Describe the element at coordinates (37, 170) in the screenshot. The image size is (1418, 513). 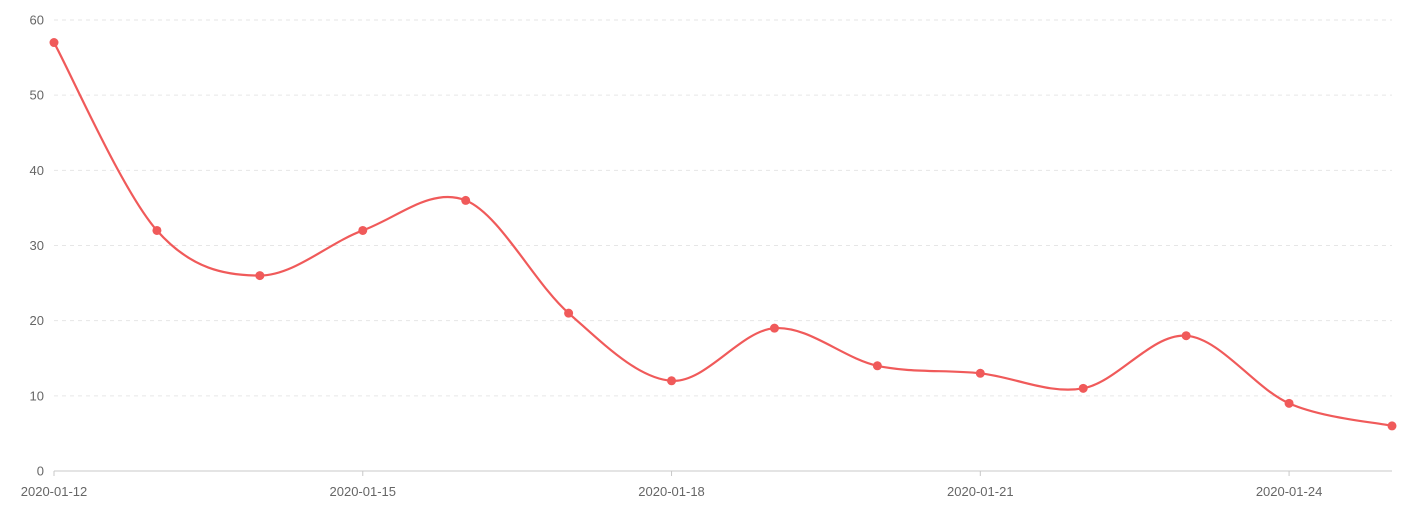
I see `y-tick-label: 40` at that location.